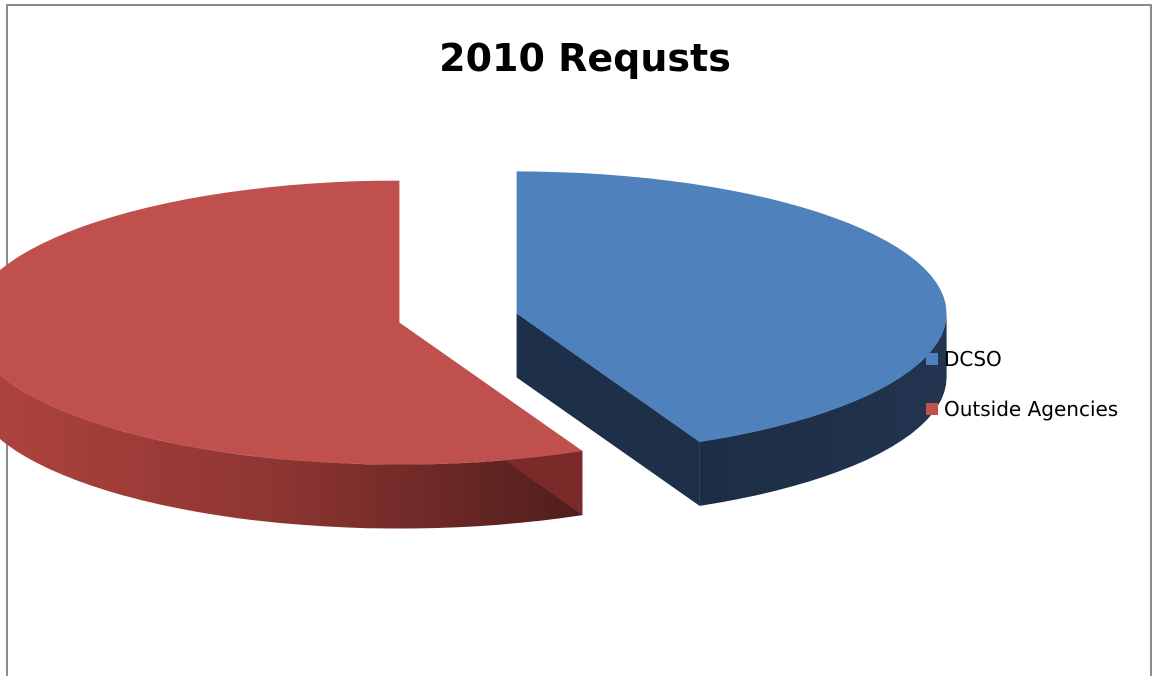  Describe the element at coordinates (973, 359) in the screenshot. I see `legend-label-dcso: DCSO` at that location.